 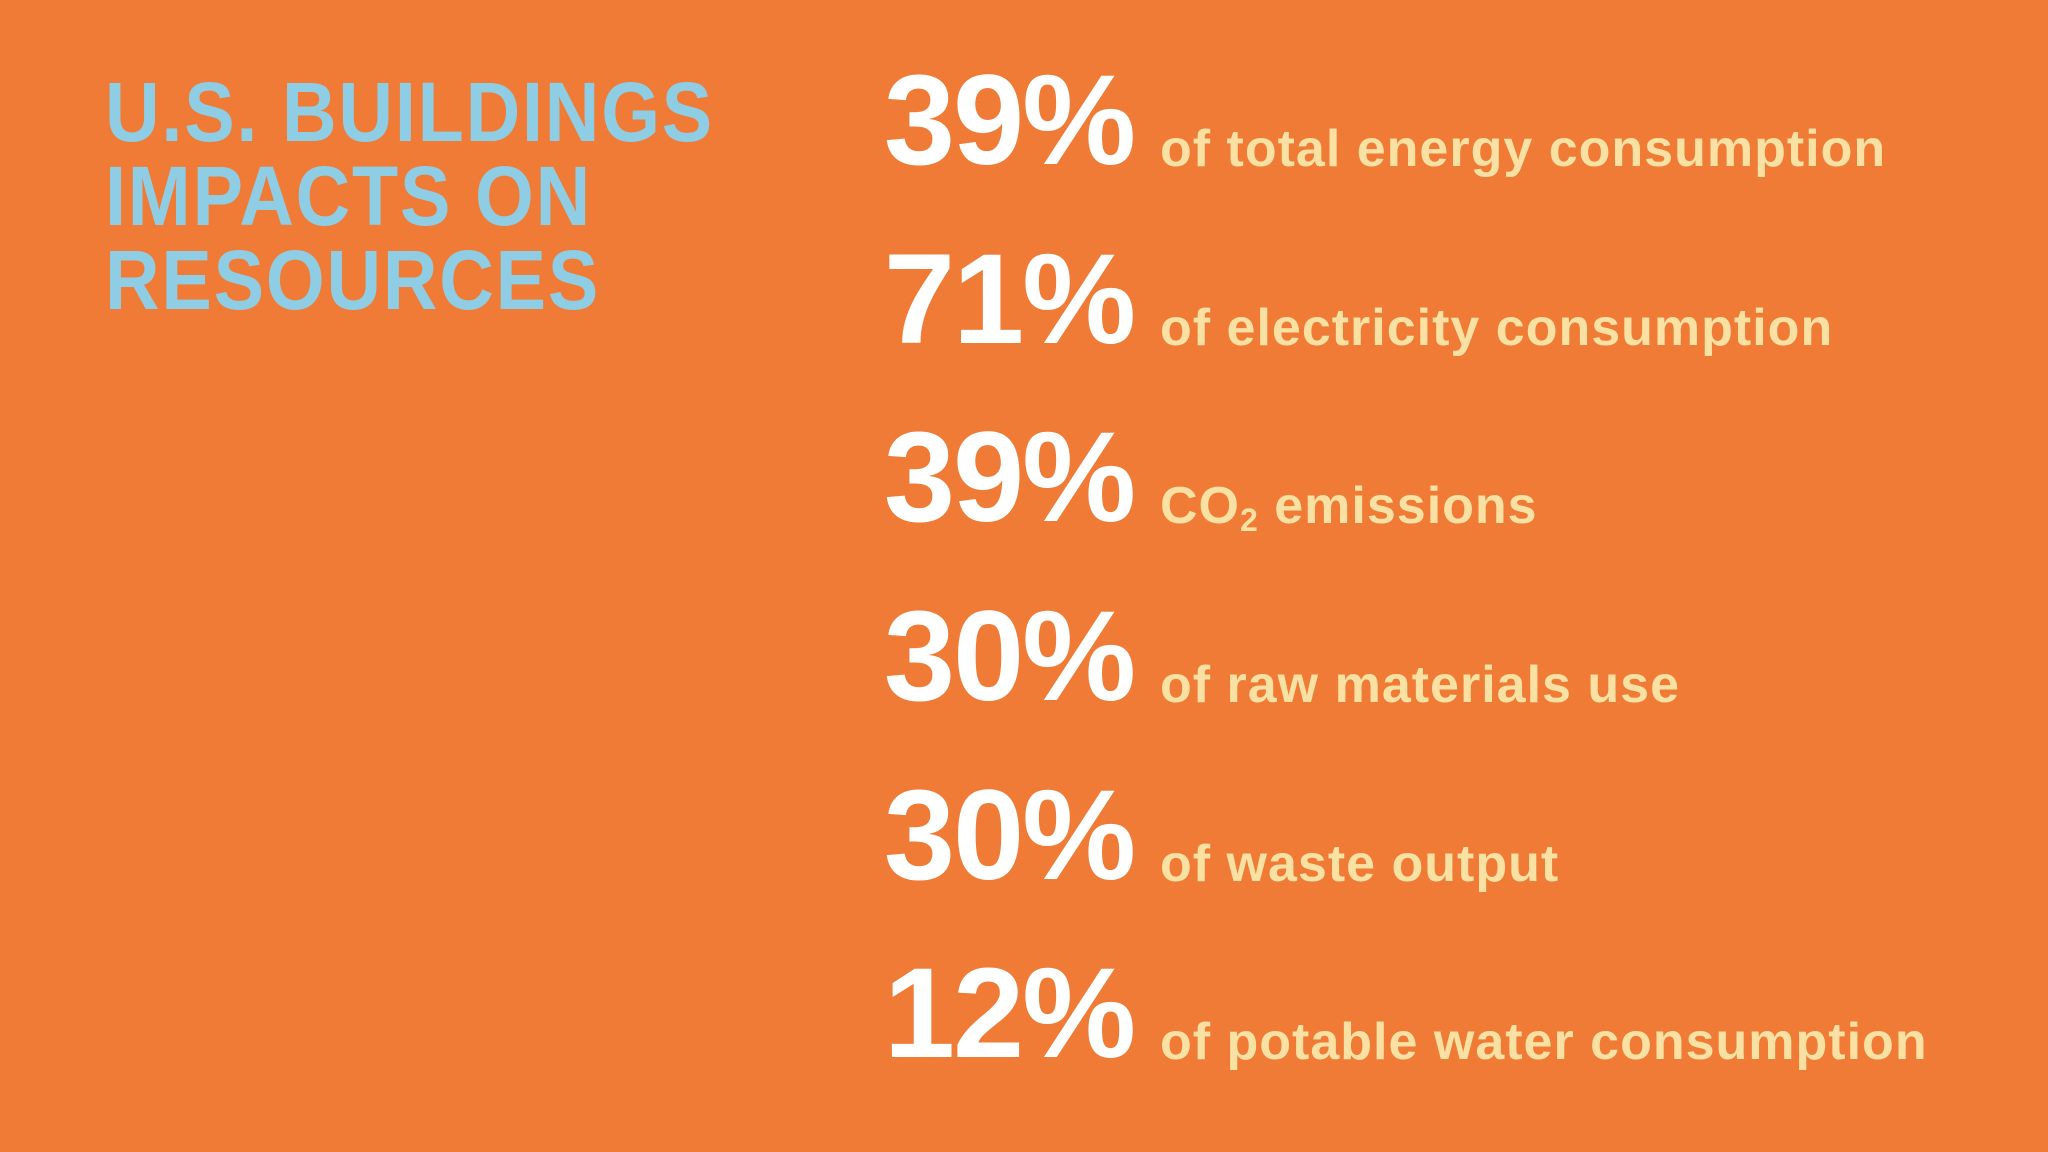 I want to click on stat-row-water: 12% of potable water consumption, so click(x=1450, y=1013).